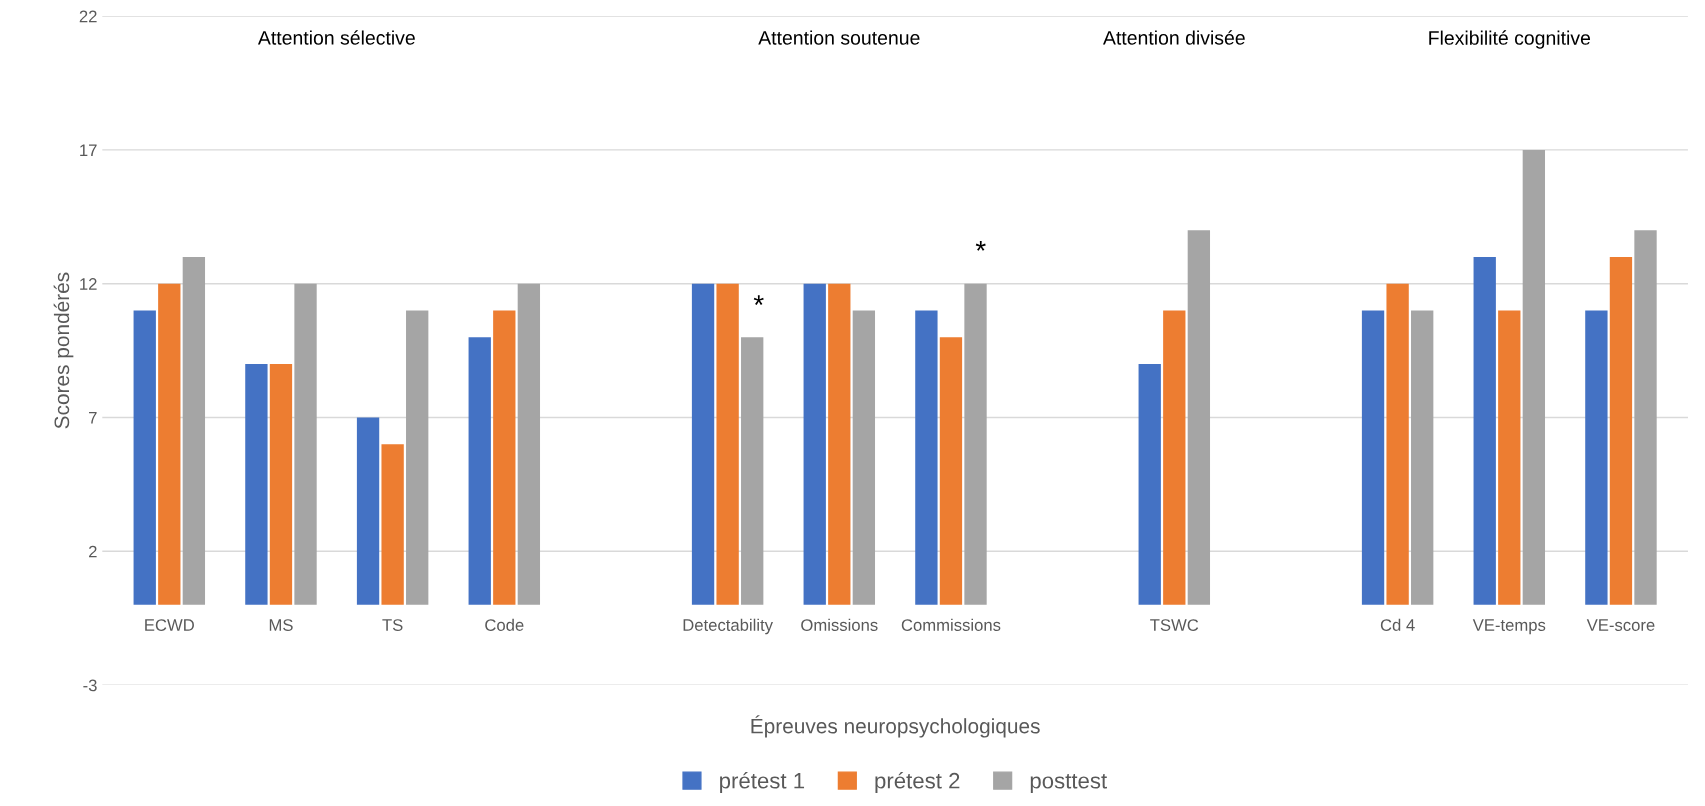 The height and width of the screenshot is (806, 1705). I want to click on y-tick-label: -3, so click(90, 685).